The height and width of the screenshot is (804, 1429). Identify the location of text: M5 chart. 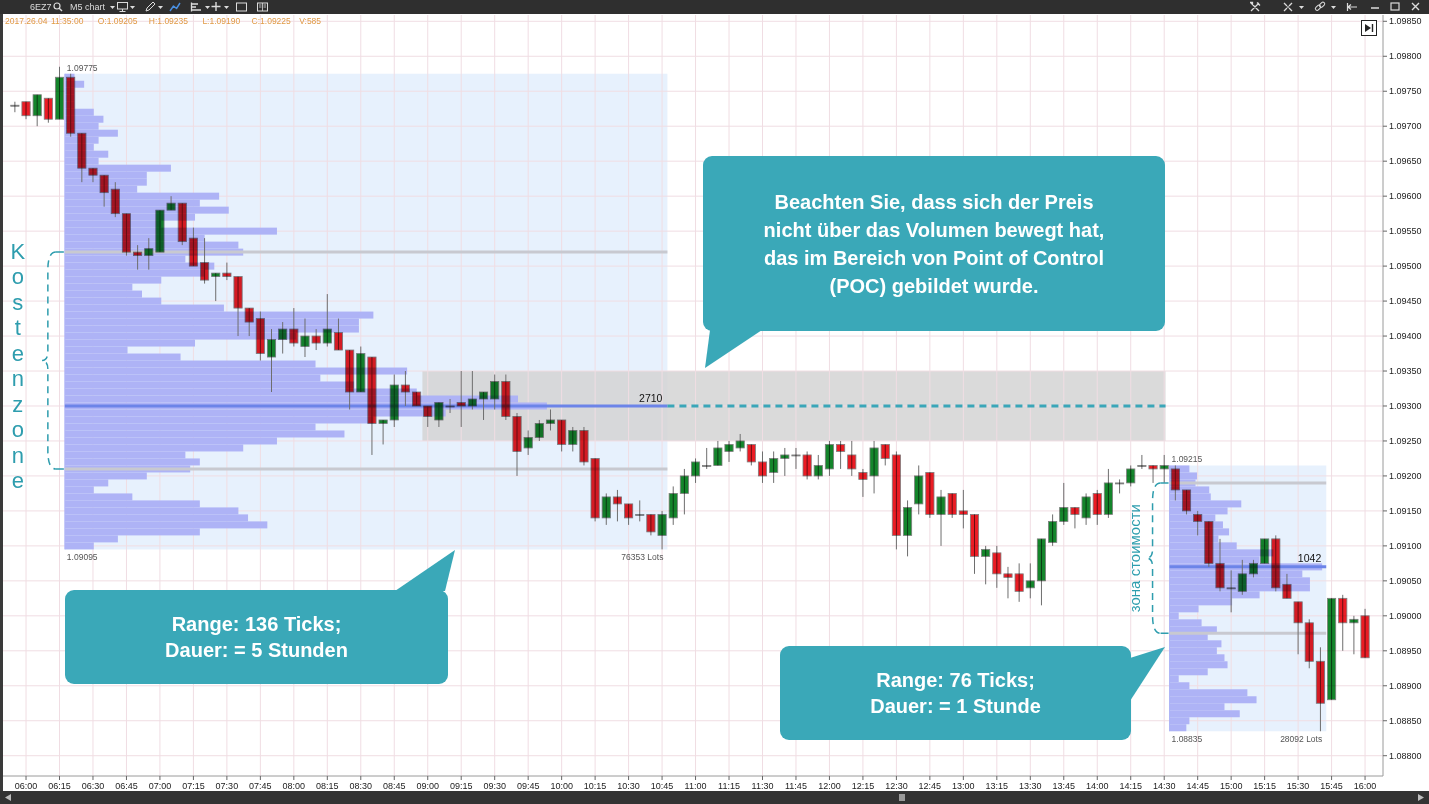
(88, 7).